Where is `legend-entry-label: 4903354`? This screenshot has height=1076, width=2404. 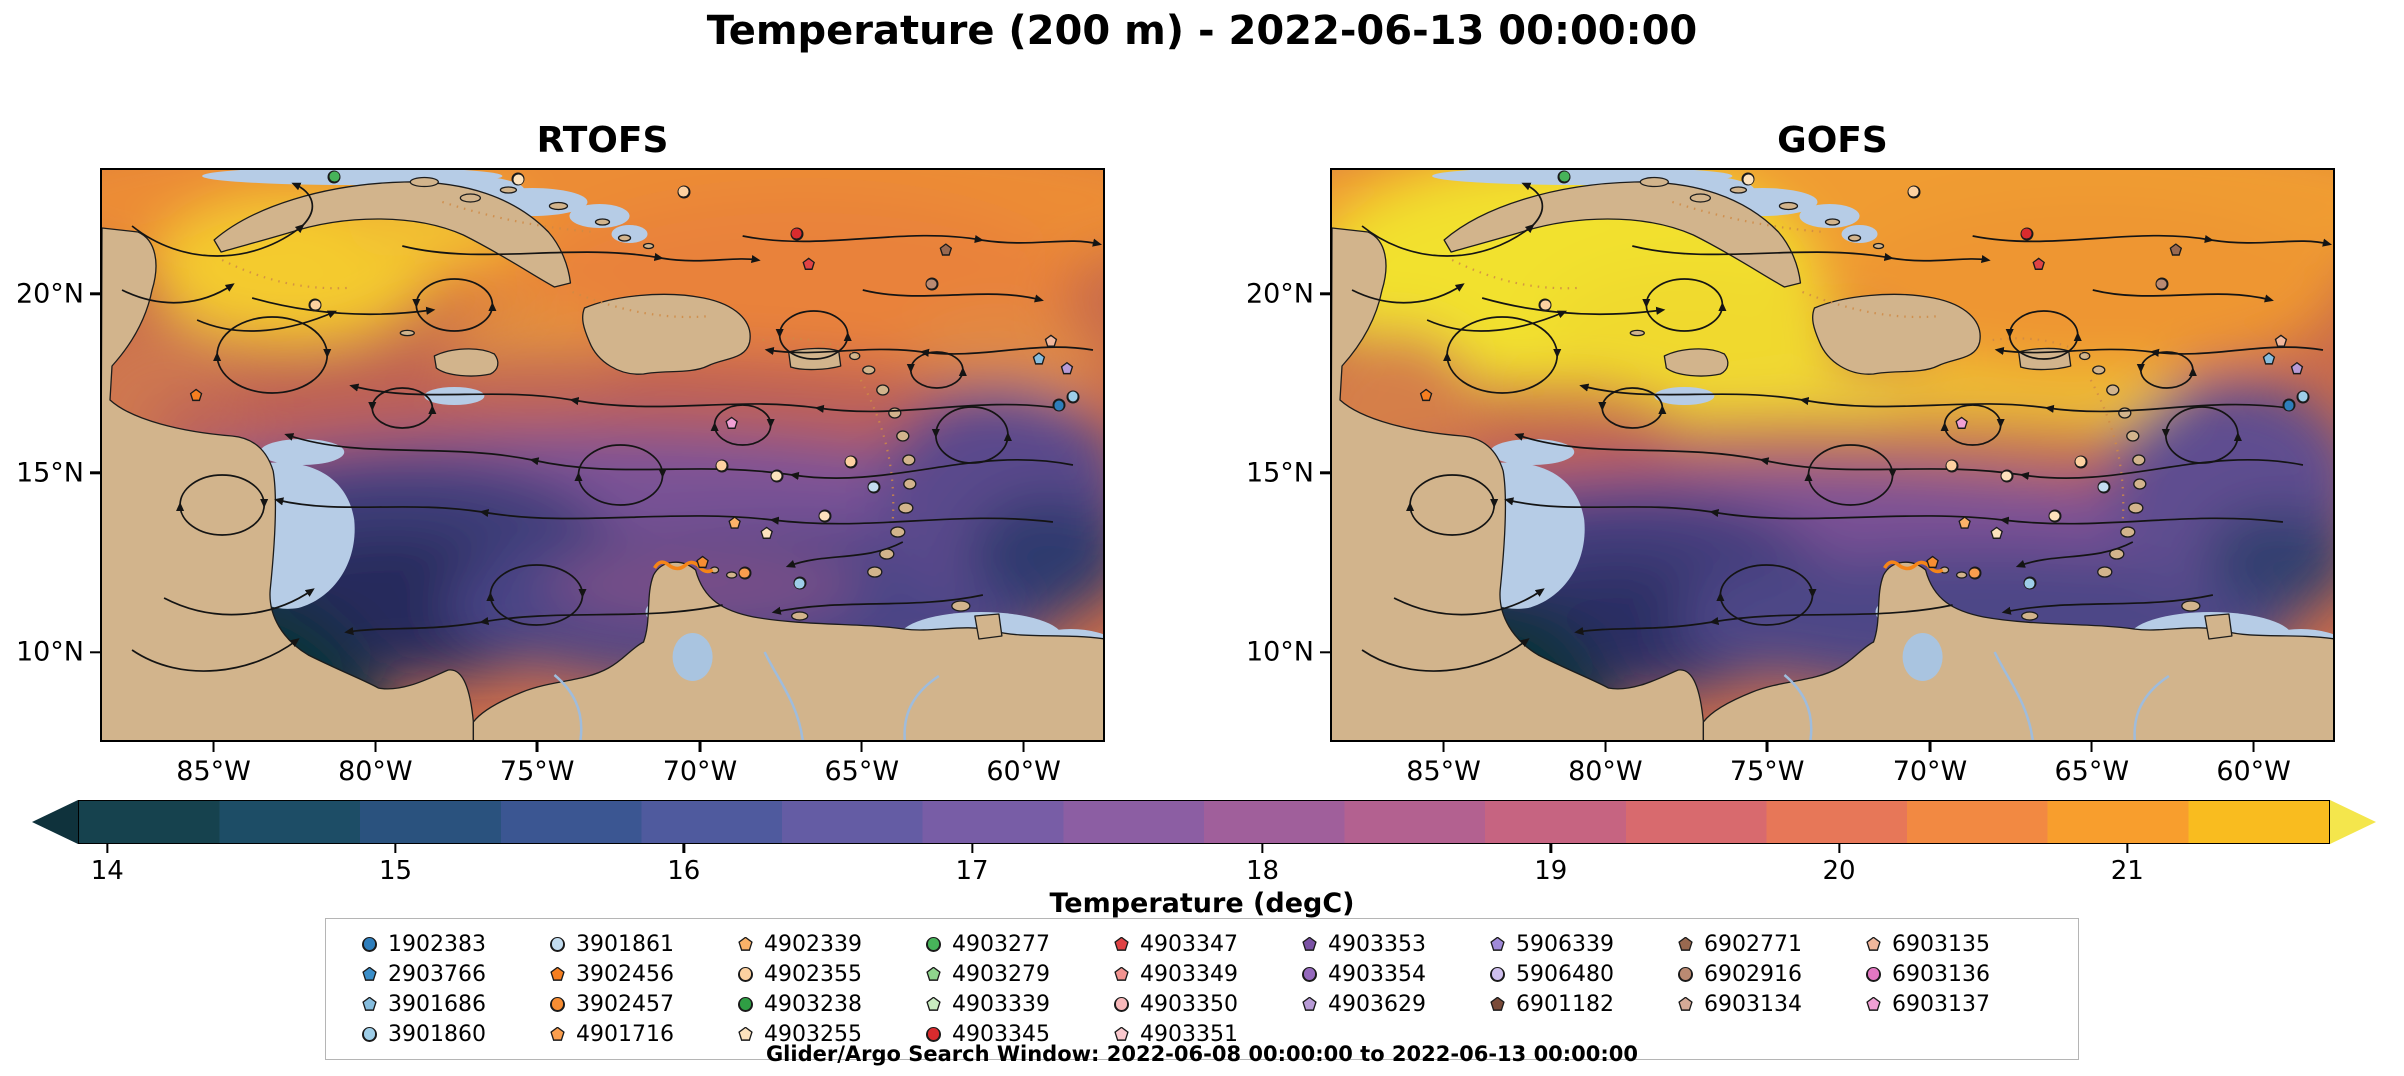
legend-entry-label: 4903354 is located at coordinates (1377, 974).